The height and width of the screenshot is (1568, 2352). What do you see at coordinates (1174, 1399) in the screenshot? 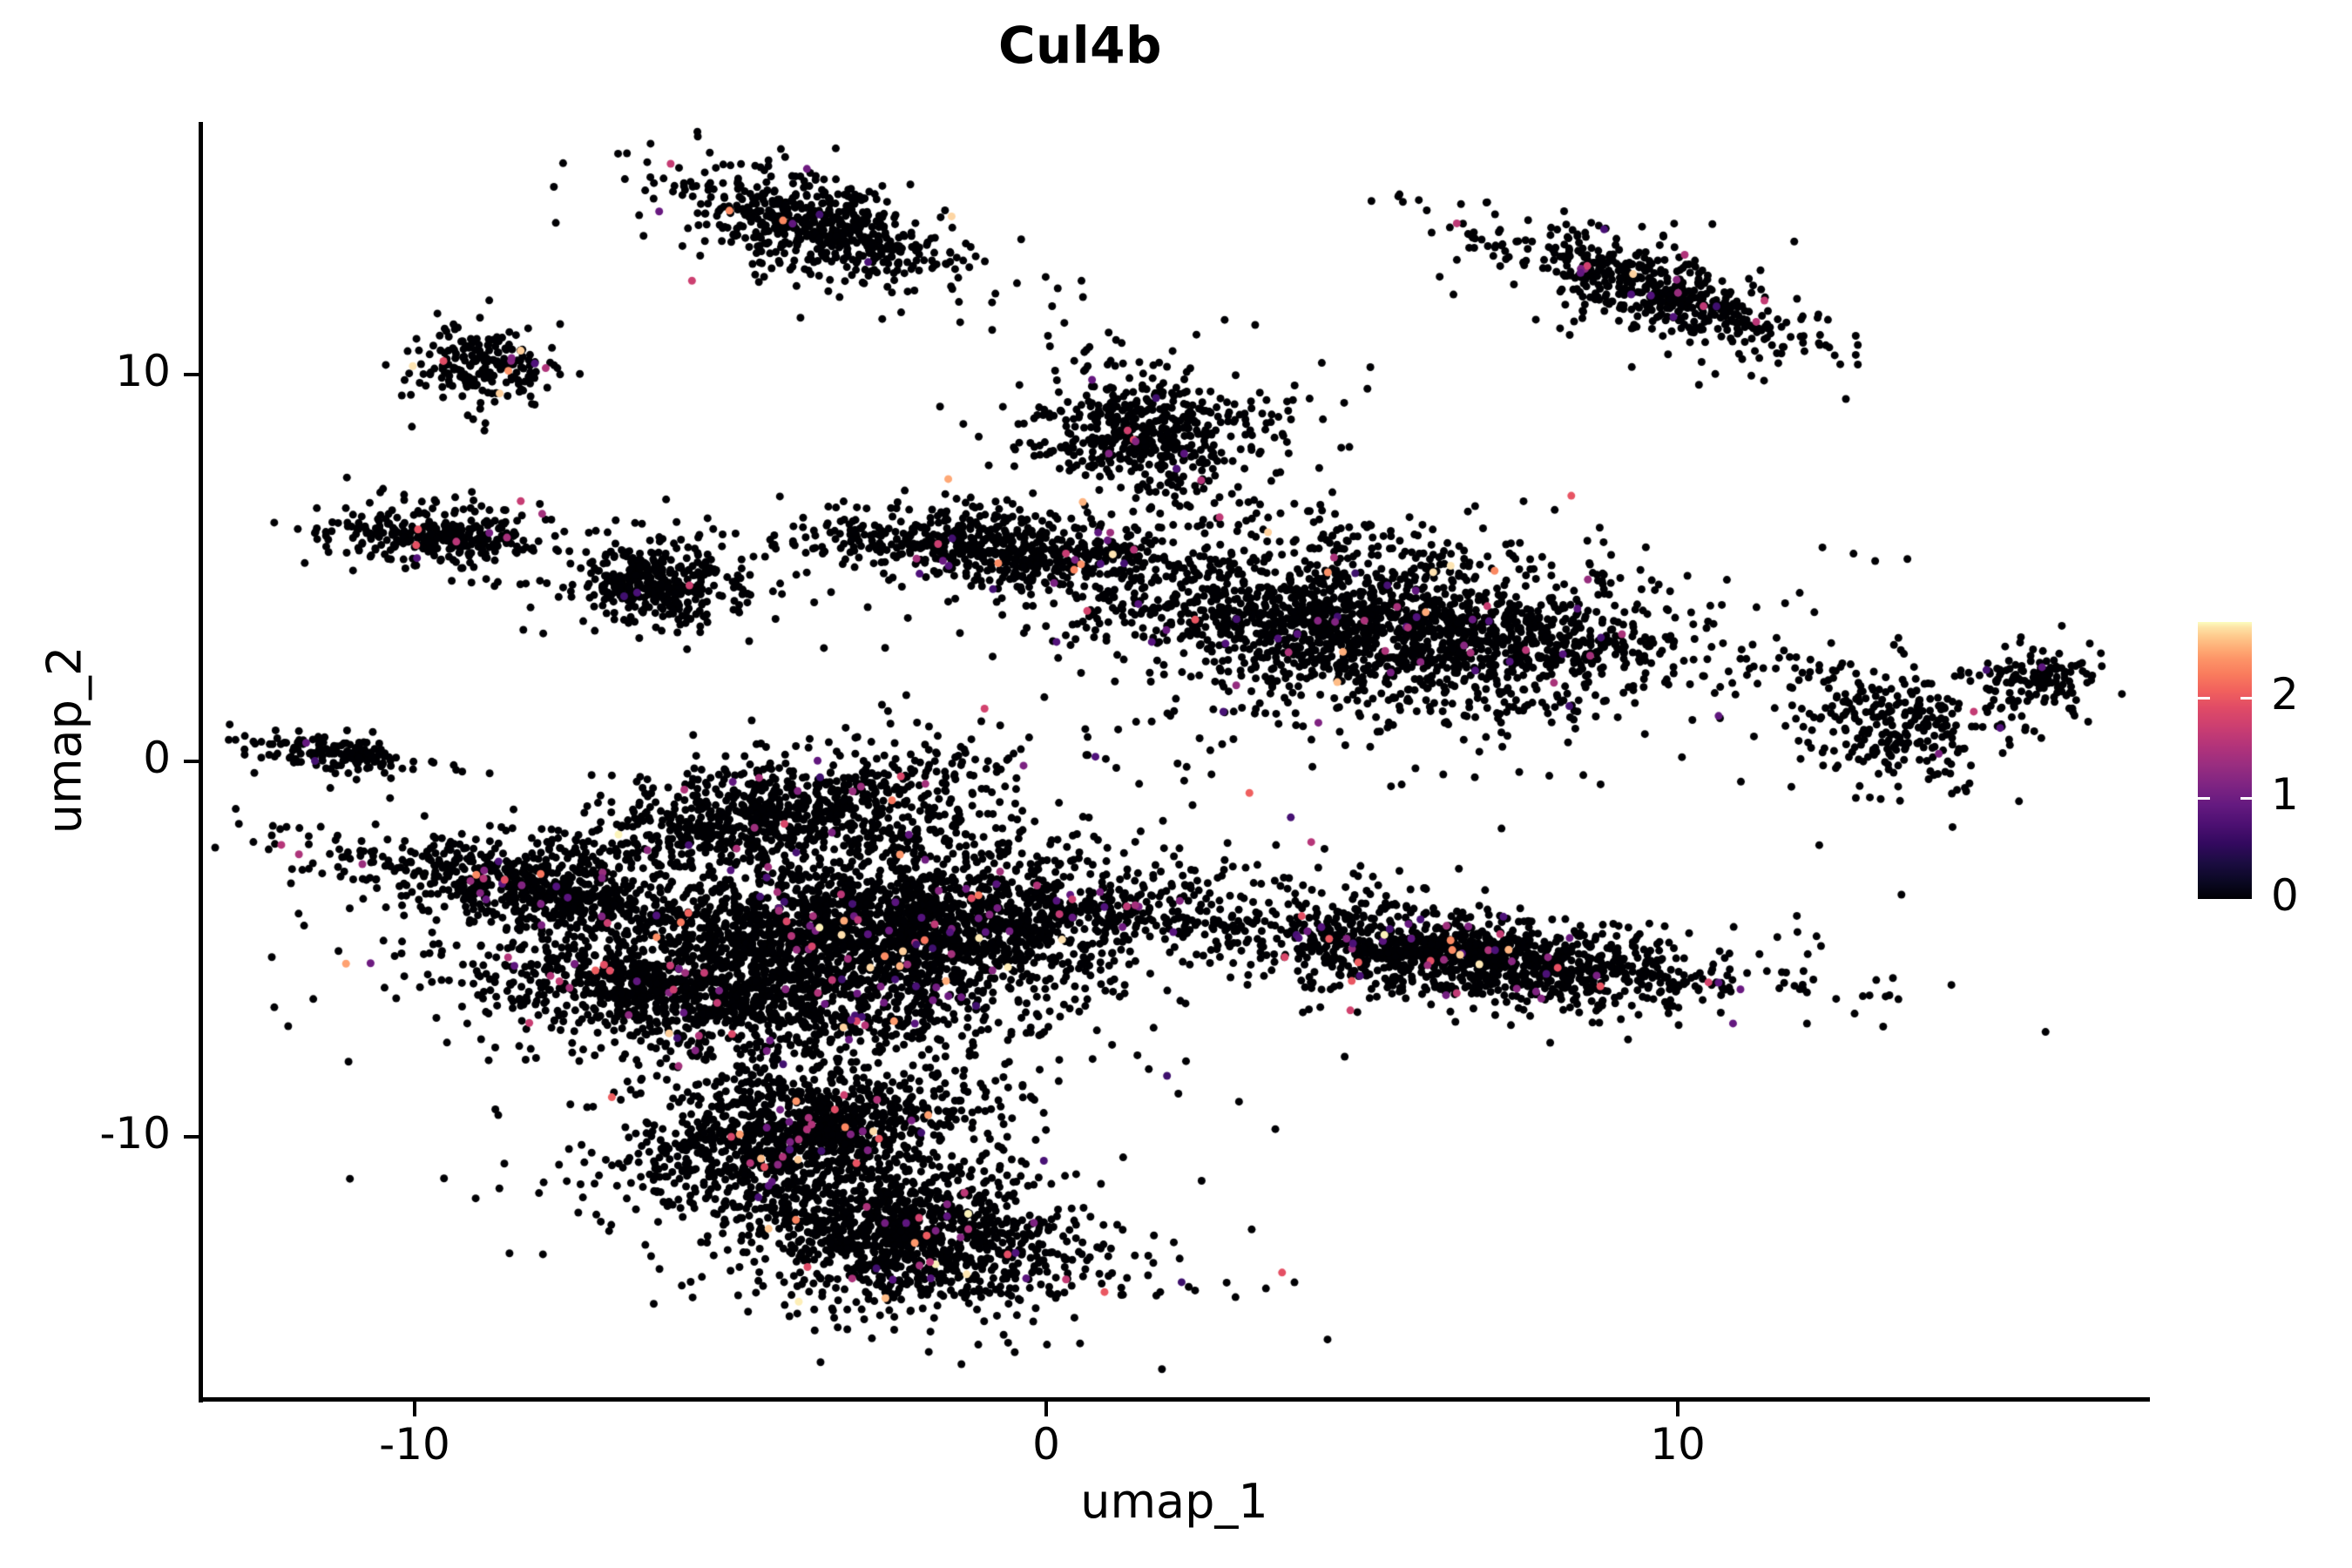
I see `axis-spine-bottom` at bounding box center [1174, 1399].